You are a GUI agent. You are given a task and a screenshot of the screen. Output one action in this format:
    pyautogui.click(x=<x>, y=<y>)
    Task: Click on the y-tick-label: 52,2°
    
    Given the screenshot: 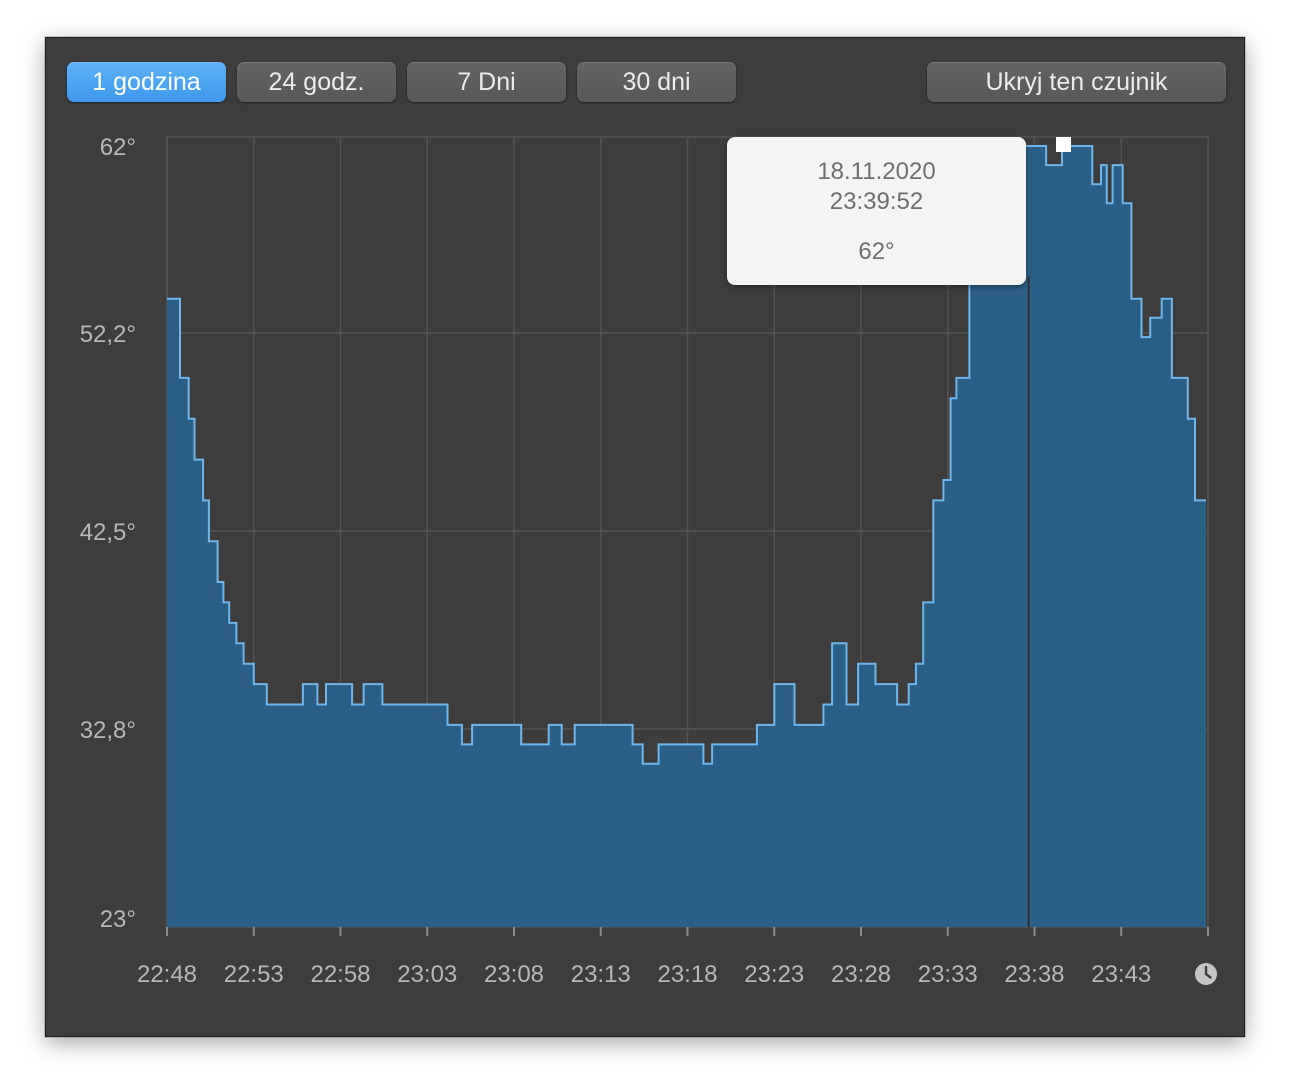 What is the action you would take?
    pyautogui.click(x=108, y=334)
    